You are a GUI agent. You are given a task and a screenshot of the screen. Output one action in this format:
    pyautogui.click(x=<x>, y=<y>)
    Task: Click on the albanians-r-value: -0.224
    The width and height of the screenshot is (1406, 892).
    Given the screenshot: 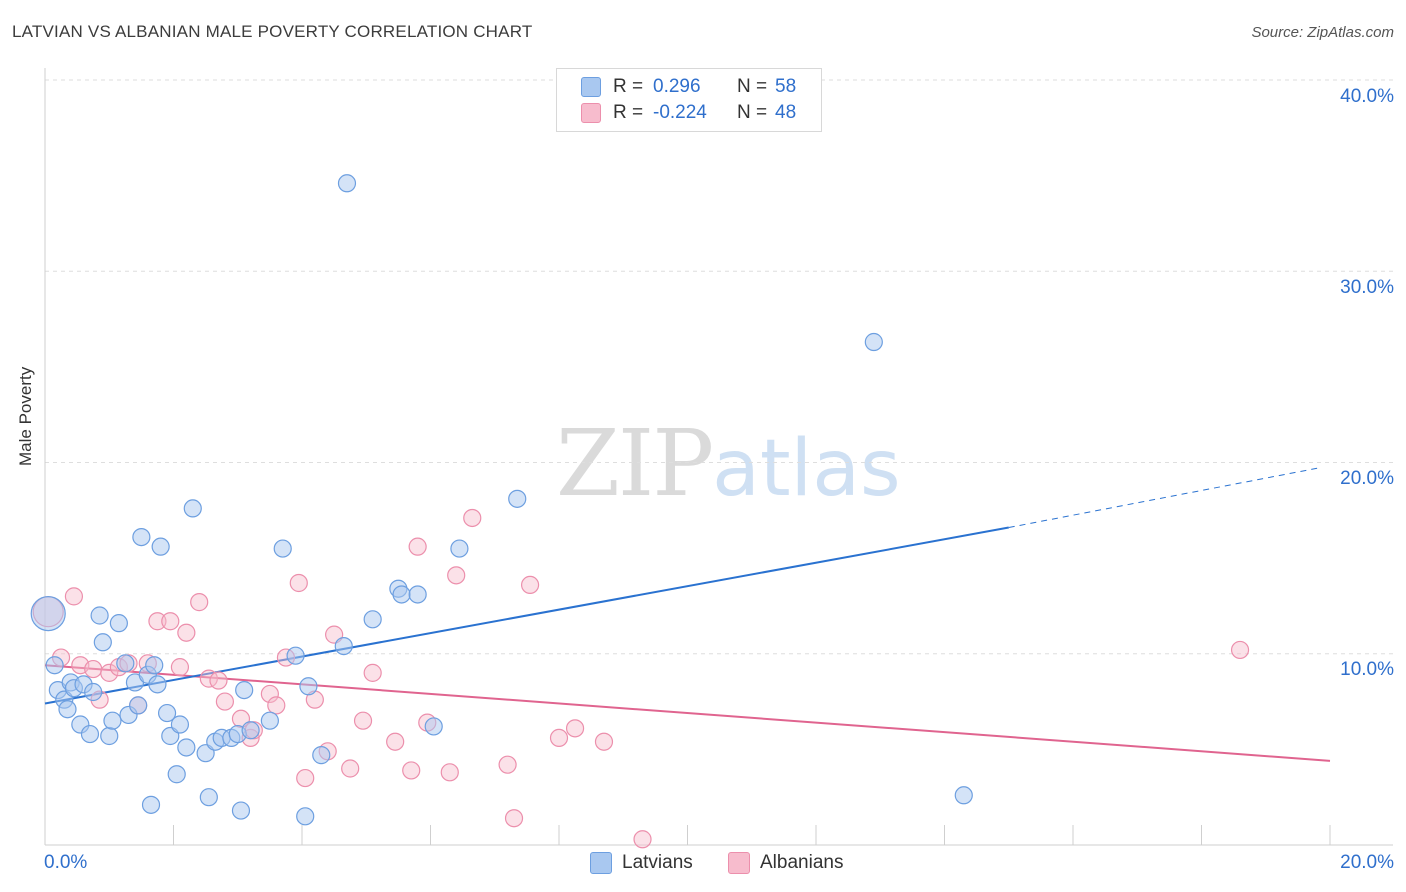 What is the action you would take?
    pyautogui.click(x=680, y=112)
    